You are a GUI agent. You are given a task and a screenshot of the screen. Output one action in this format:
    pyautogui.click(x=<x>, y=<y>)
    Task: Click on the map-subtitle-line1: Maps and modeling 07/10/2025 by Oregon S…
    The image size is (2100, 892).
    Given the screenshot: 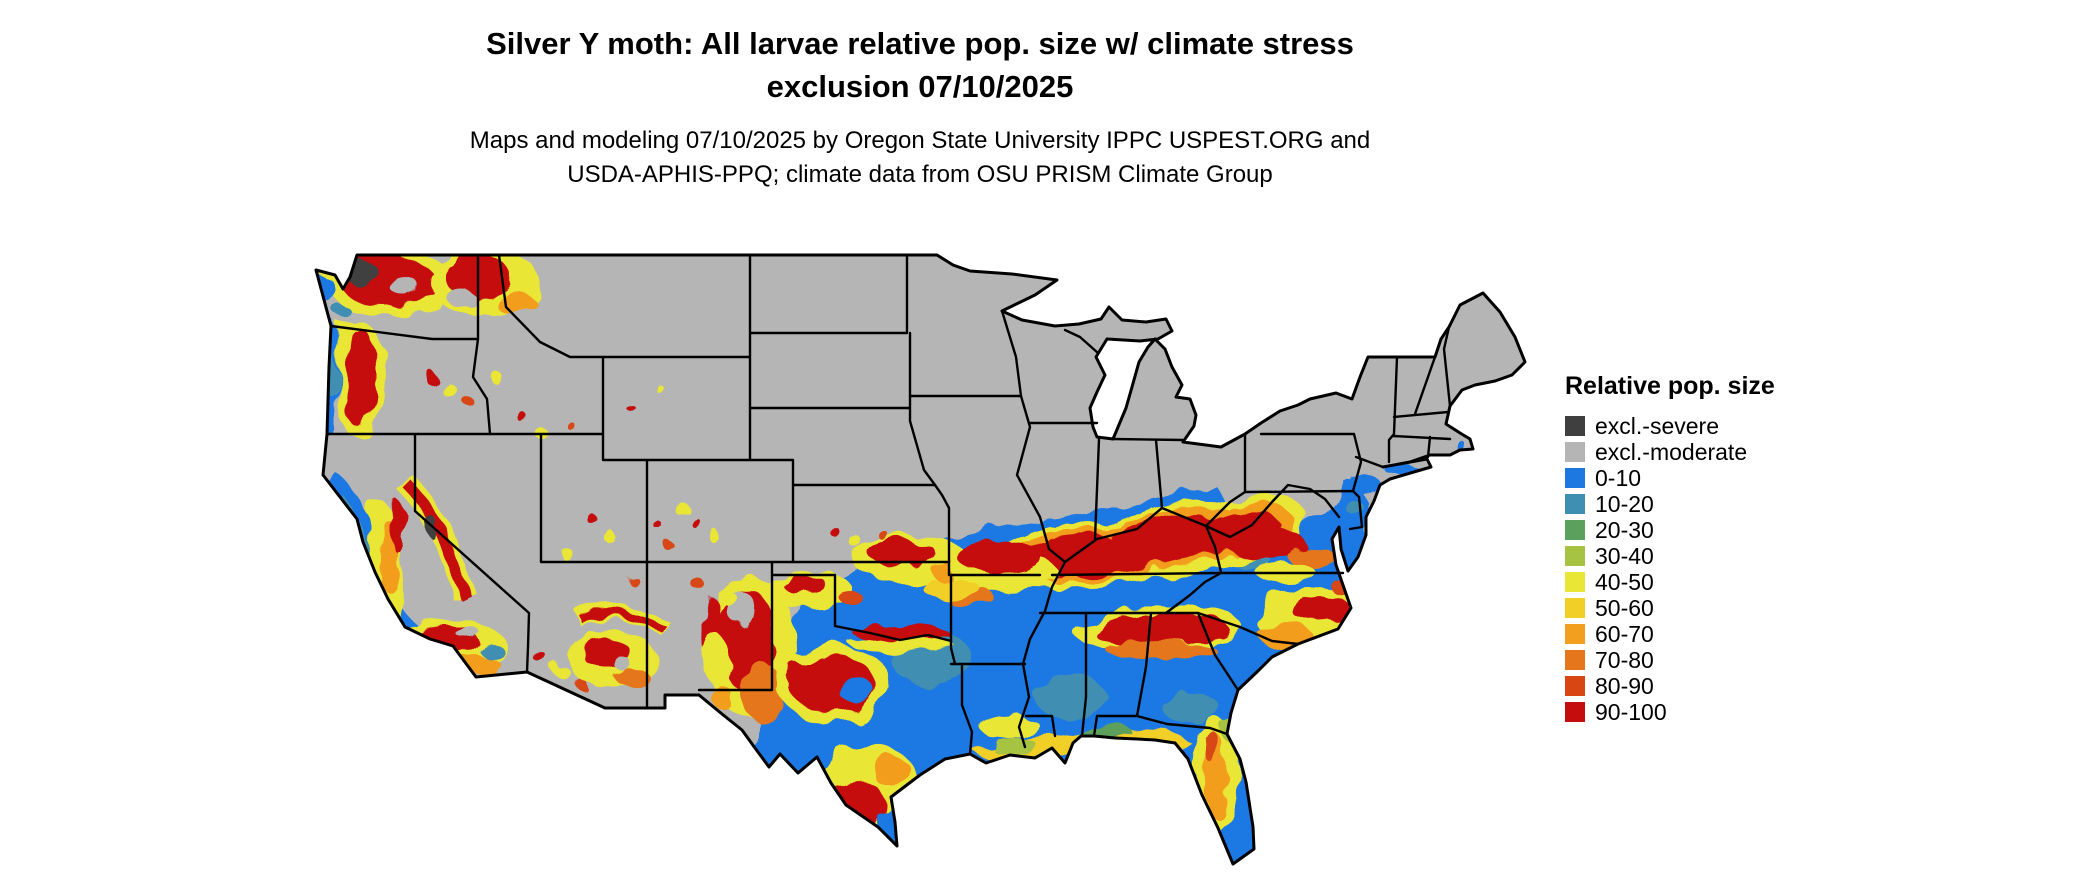 What is the action you would take?
    pyautogui.click(x=920, y=140)
    